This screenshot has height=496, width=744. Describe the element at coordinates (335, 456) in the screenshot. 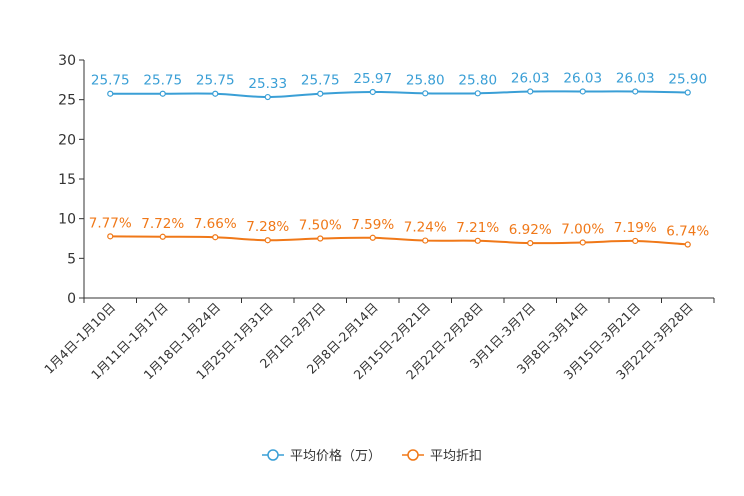

I see `legend-label: 平均价格（万）` at that location.